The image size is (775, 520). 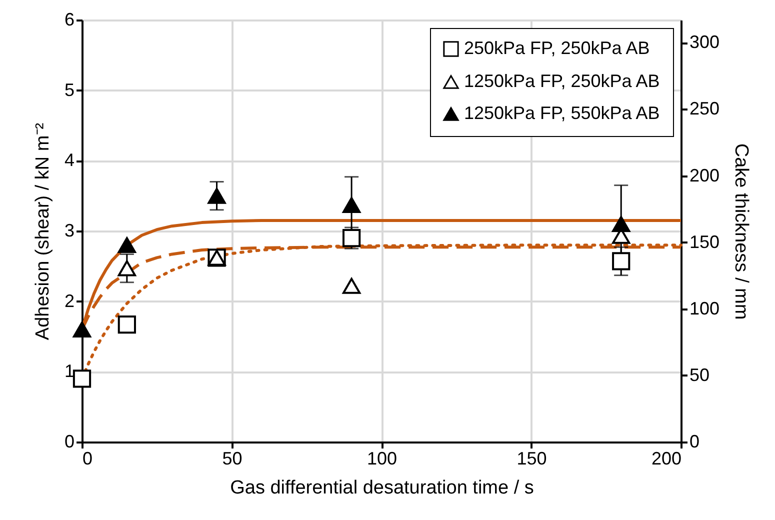 I want to click on y2-axis-title: Cake thickness / mm, so click(x=741, y=231).